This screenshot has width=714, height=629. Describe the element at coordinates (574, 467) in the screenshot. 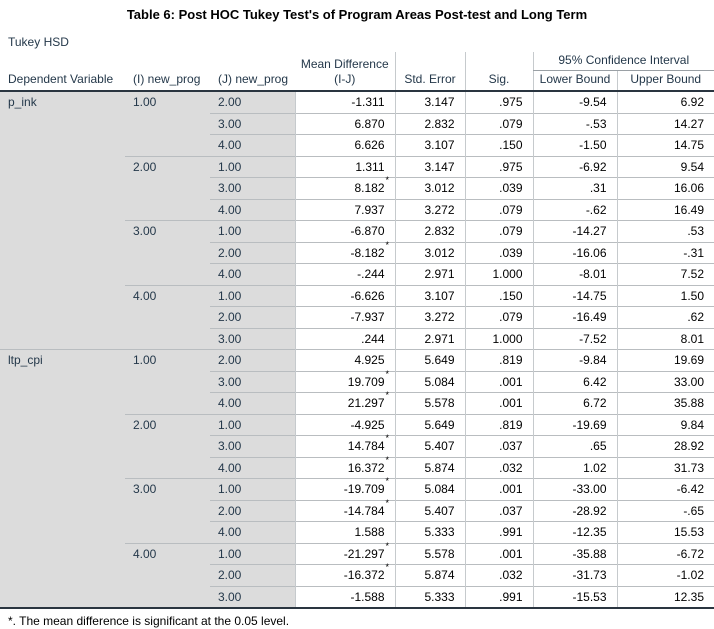

I see `lower-bound-cell: 1.02` at that location.